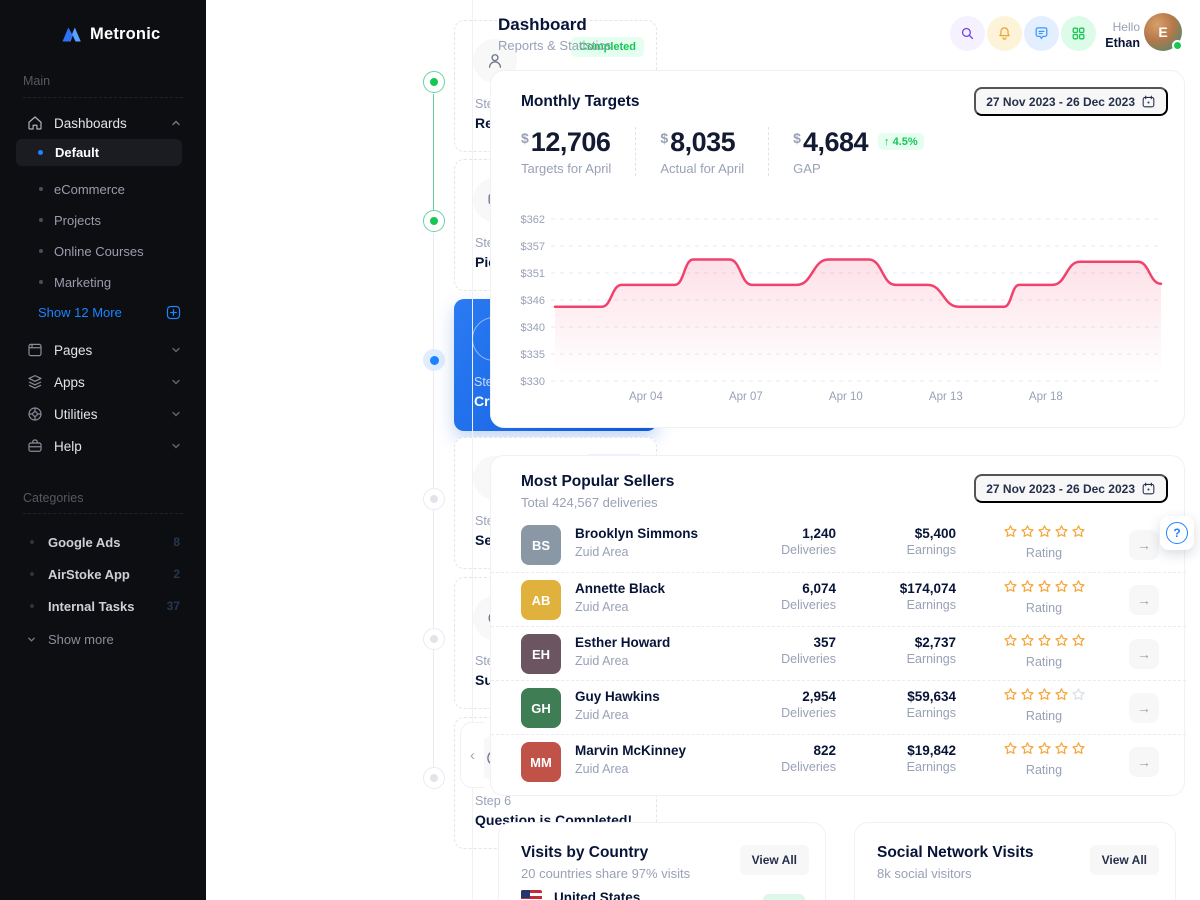 The image size is (1200, 900). What do you see at coordinates (90, 123) in the screenshot?
I see `sidebar-item-label: Dashboards` at bounding box center [90, 123].